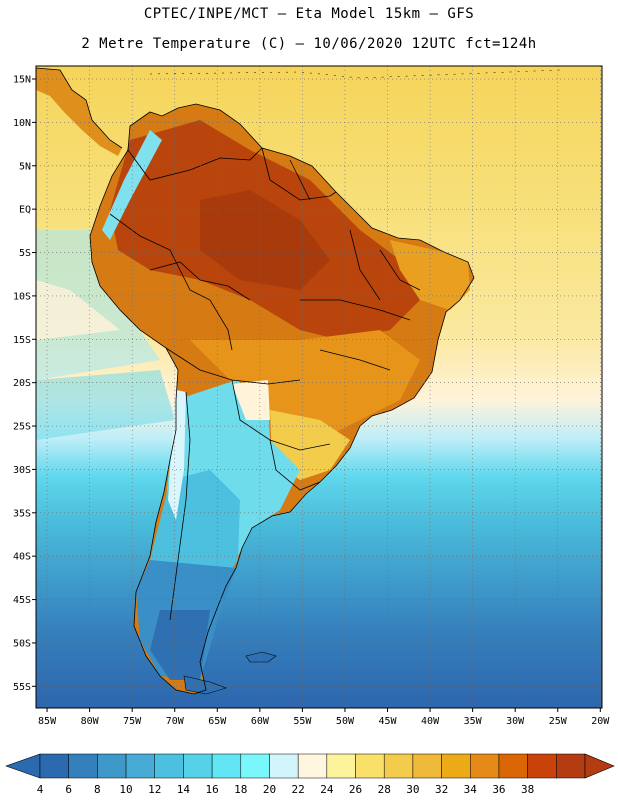 Image resolution: width=618 pixels, height=800 pixels. I want to click on colorbar-label: 16, so click(211, 789).